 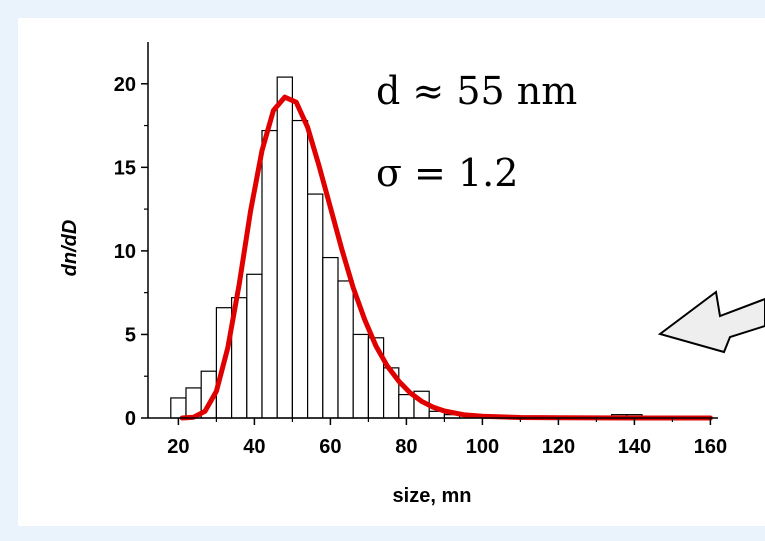 I want to click on y-axis-title: dn/dD, so click(x=70, y=248).